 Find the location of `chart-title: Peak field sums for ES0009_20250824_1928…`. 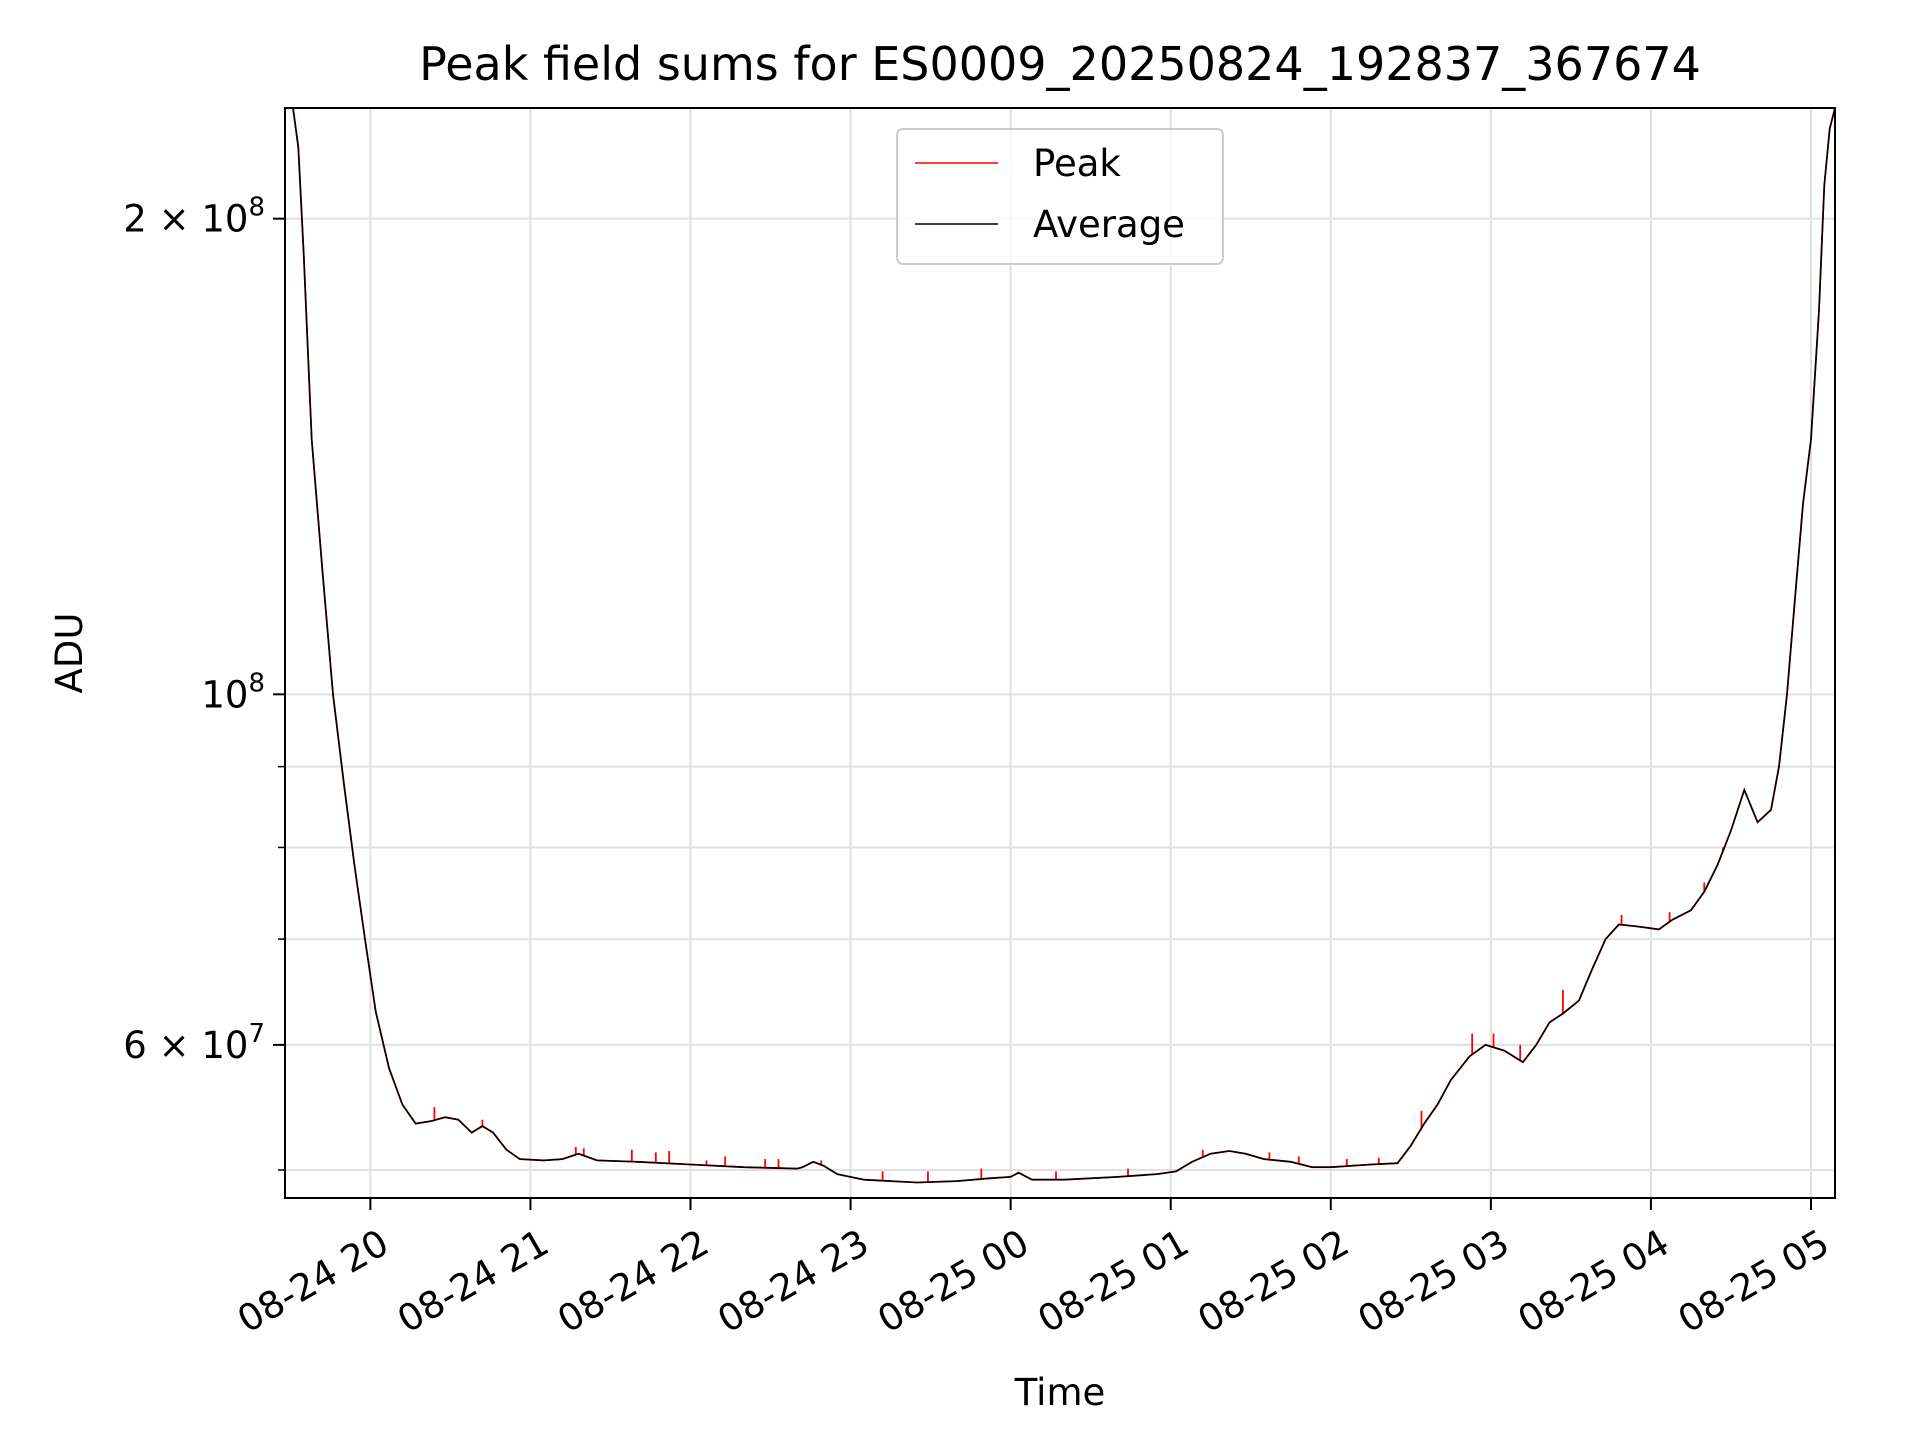

chart-title: Peak field sums for ES0009_20250824_1928… is located at coordinates (1060, 64).